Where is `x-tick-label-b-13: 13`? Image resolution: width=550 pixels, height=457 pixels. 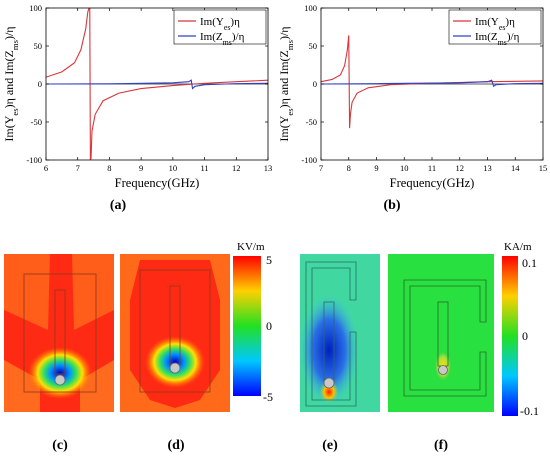 x-tick-label-b-13: 13 is located at coordinates (487, 168).